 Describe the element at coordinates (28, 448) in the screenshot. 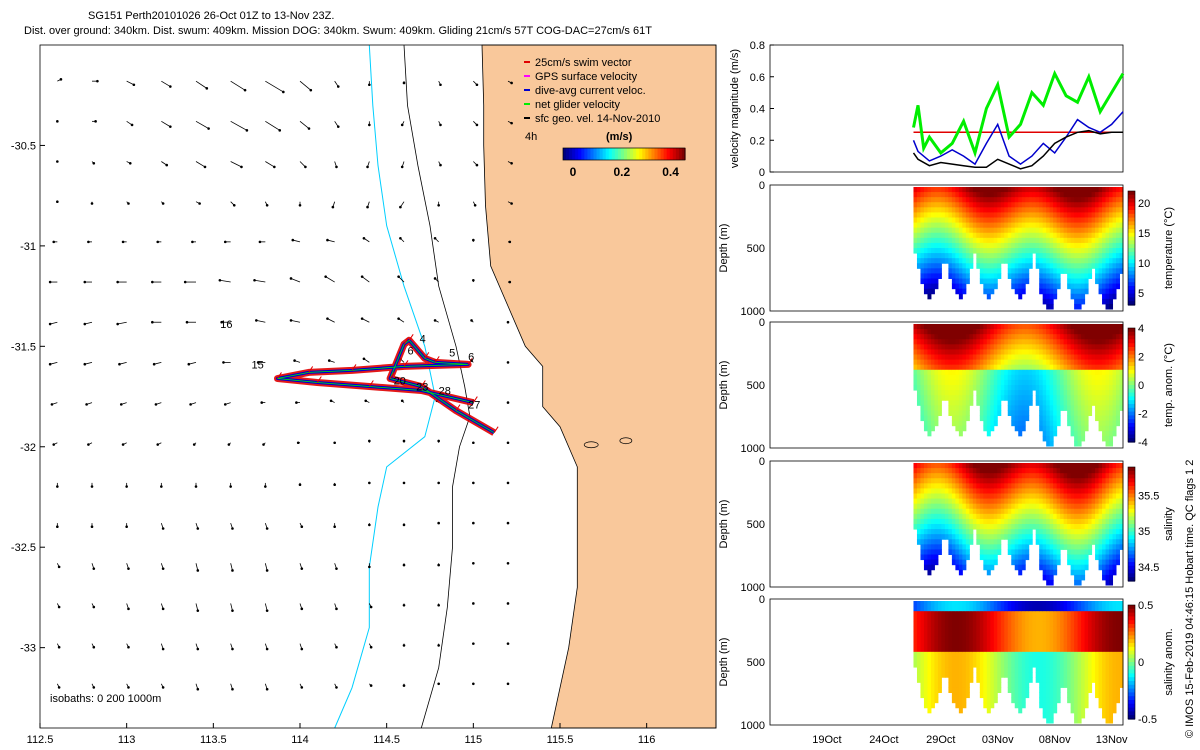

I see `y-tick-label: -32` at that location.